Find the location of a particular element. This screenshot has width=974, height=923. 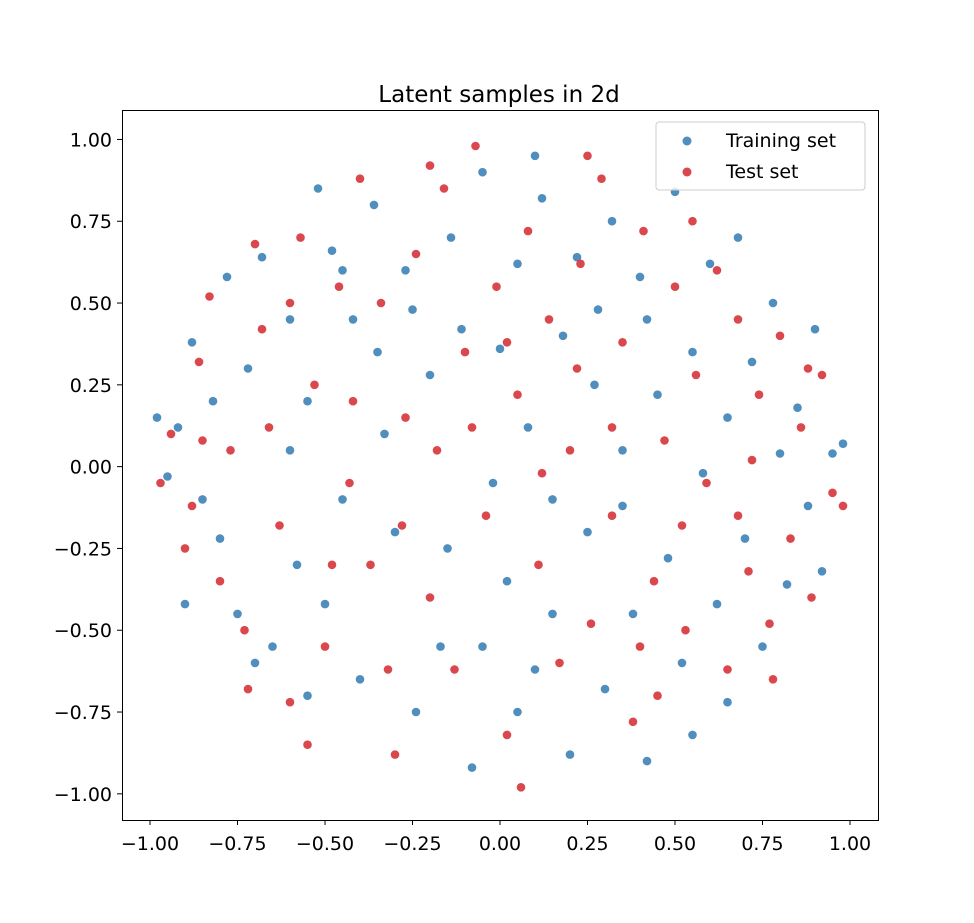

legend: Training set Test set is located at coordinates (760, 156).